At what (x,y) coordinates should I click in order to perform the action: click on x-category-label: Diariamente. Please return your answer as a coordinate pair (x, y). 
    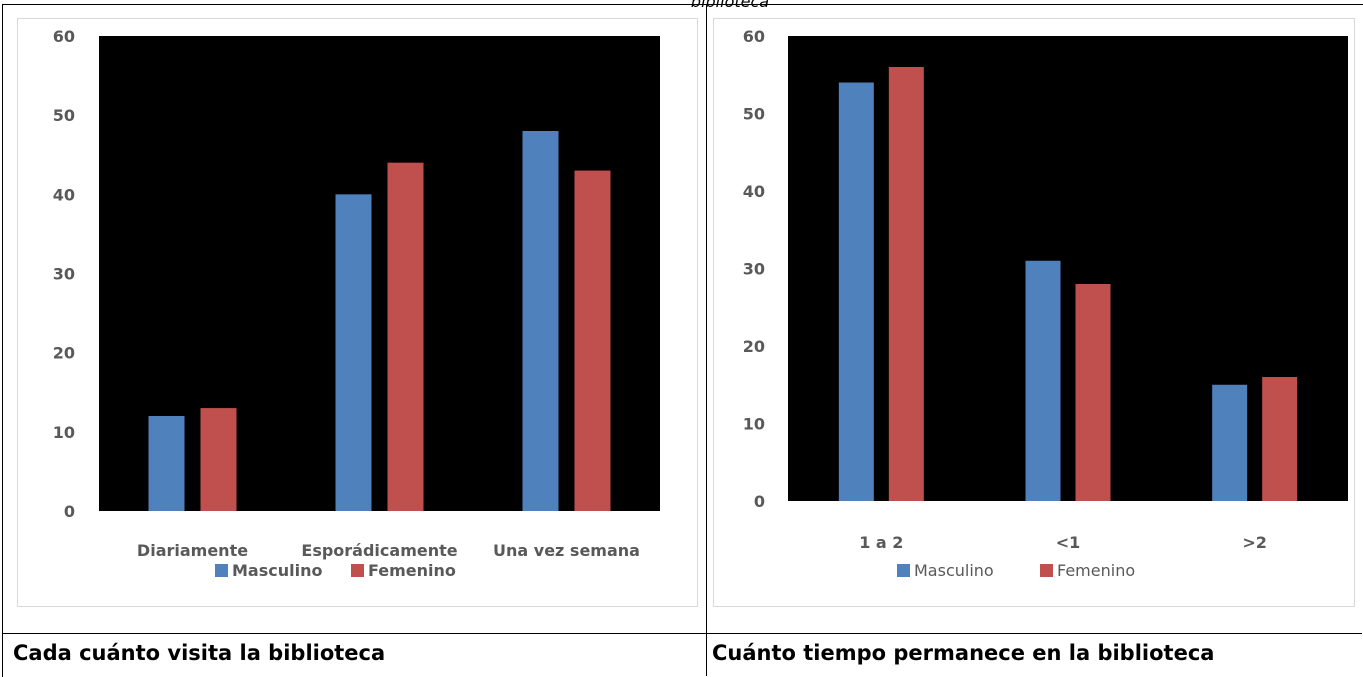
    Looking at the image, I should click on (192, 550).